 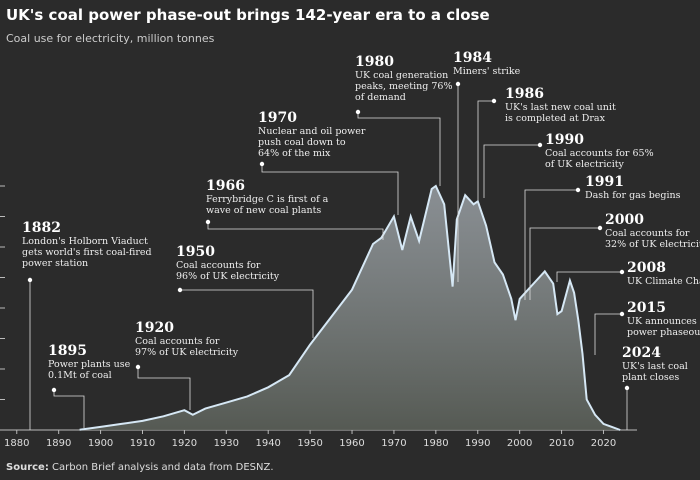 What do you see at coordinates (393, 443) in the screenshot?
I see `x-tick-label: 1970` at bounding box center [393, 443].